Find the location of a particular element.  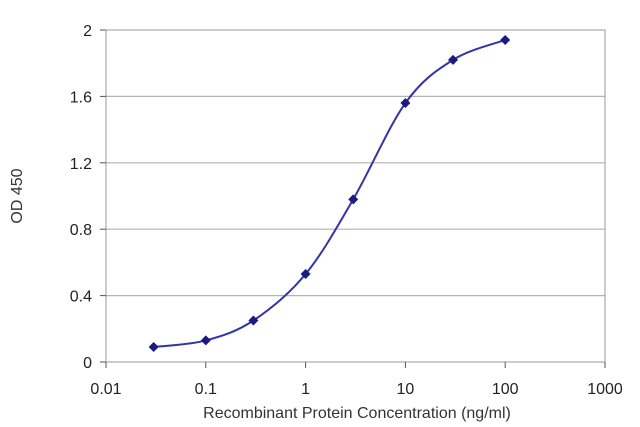

y-tick-label: 0 is located at coordinates (87, 363).